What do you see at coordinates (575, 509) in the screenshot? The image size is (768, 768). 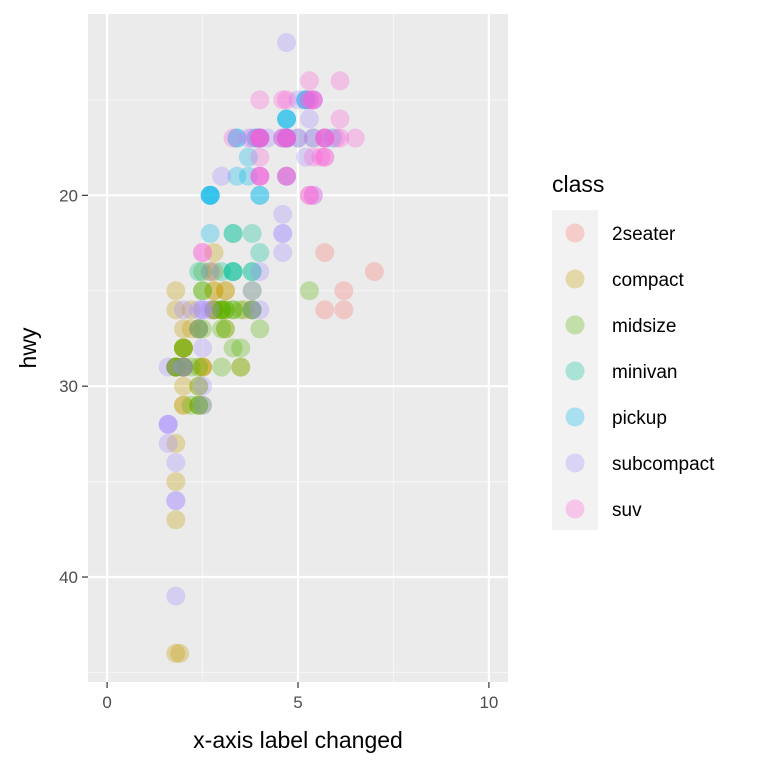 I see `legend-key-suv` at bounding box center [575, 509].